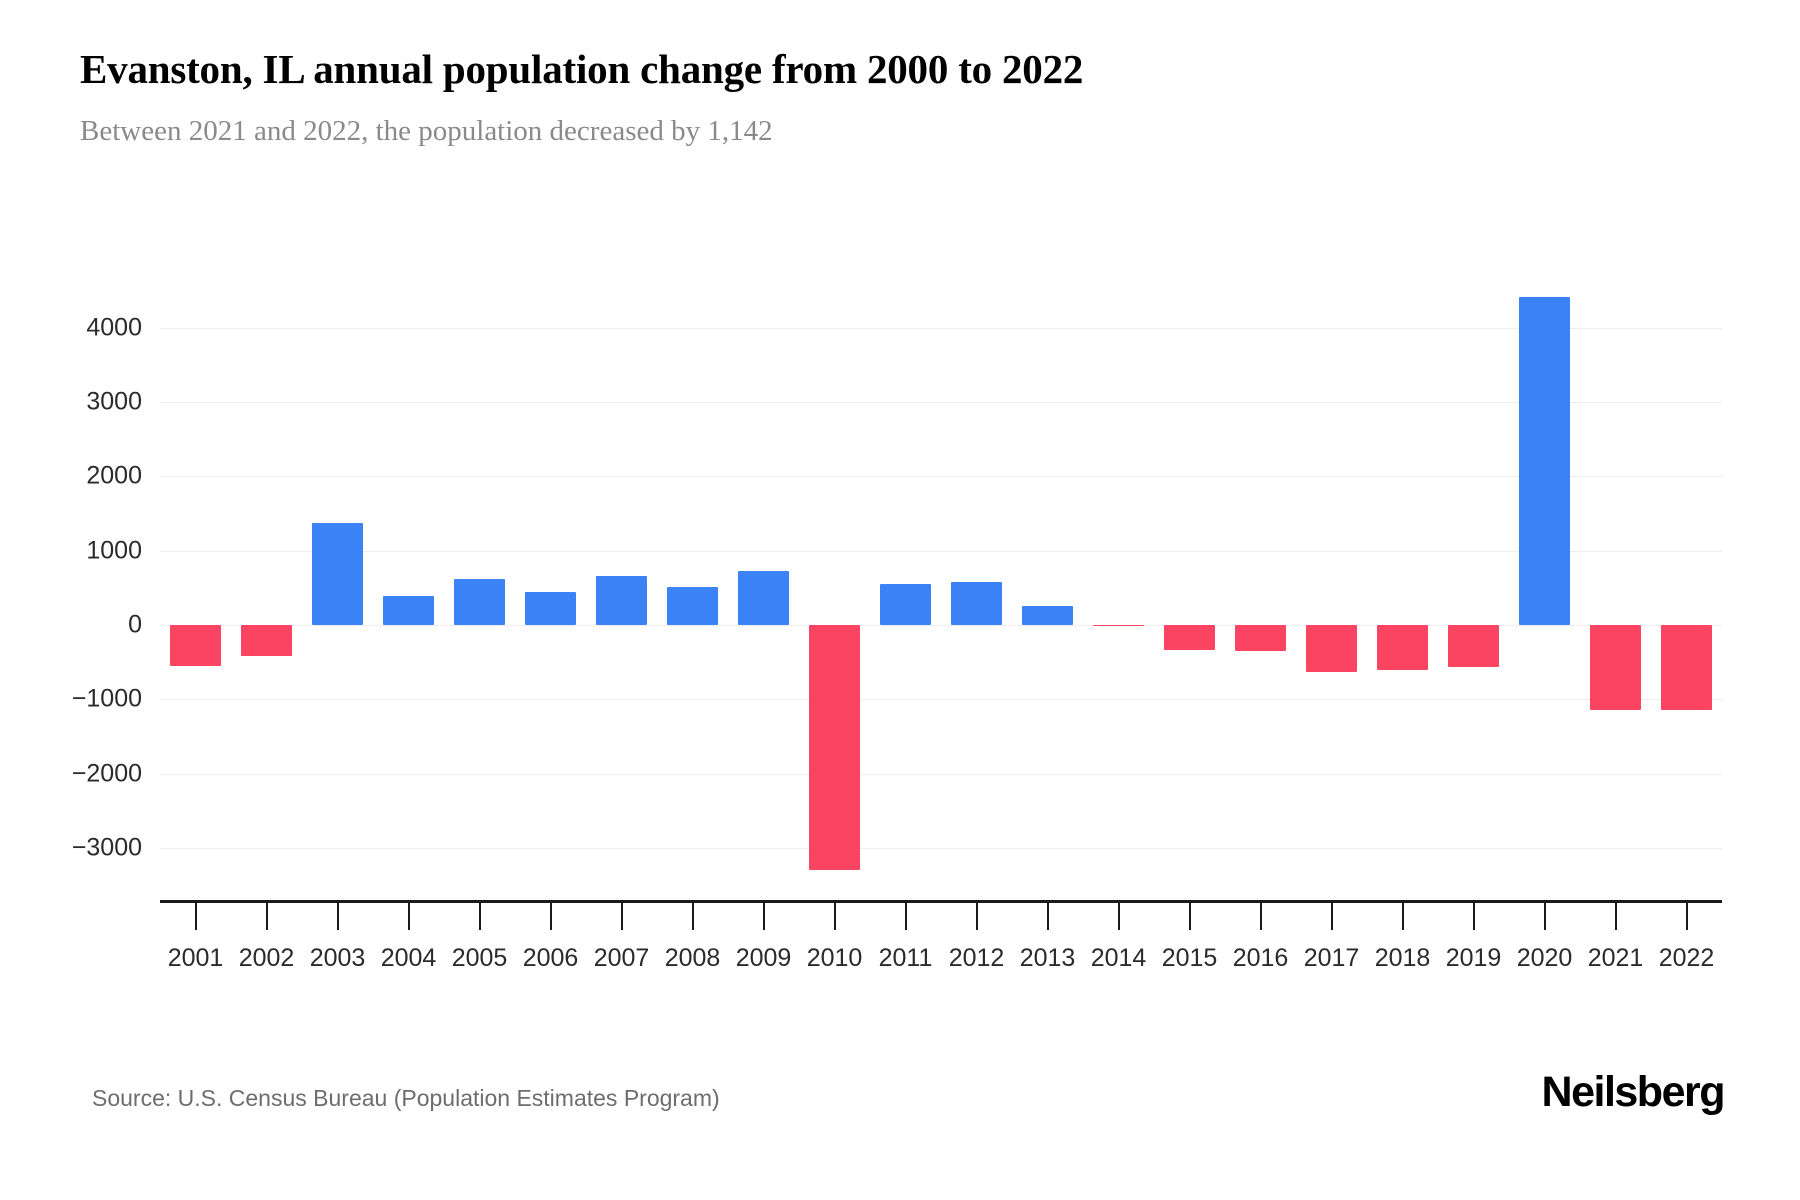 This screenshot has width=1800, height=1200. What do you see at coordinates (763, 598) in the screenshot?
I see `bar-2009` at bounding box center [763, 598].